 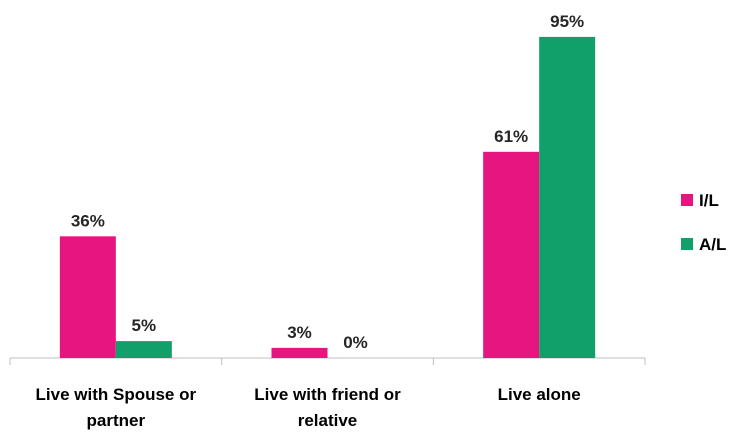 I want to click on axis-layer, so click(x=327, y=361).